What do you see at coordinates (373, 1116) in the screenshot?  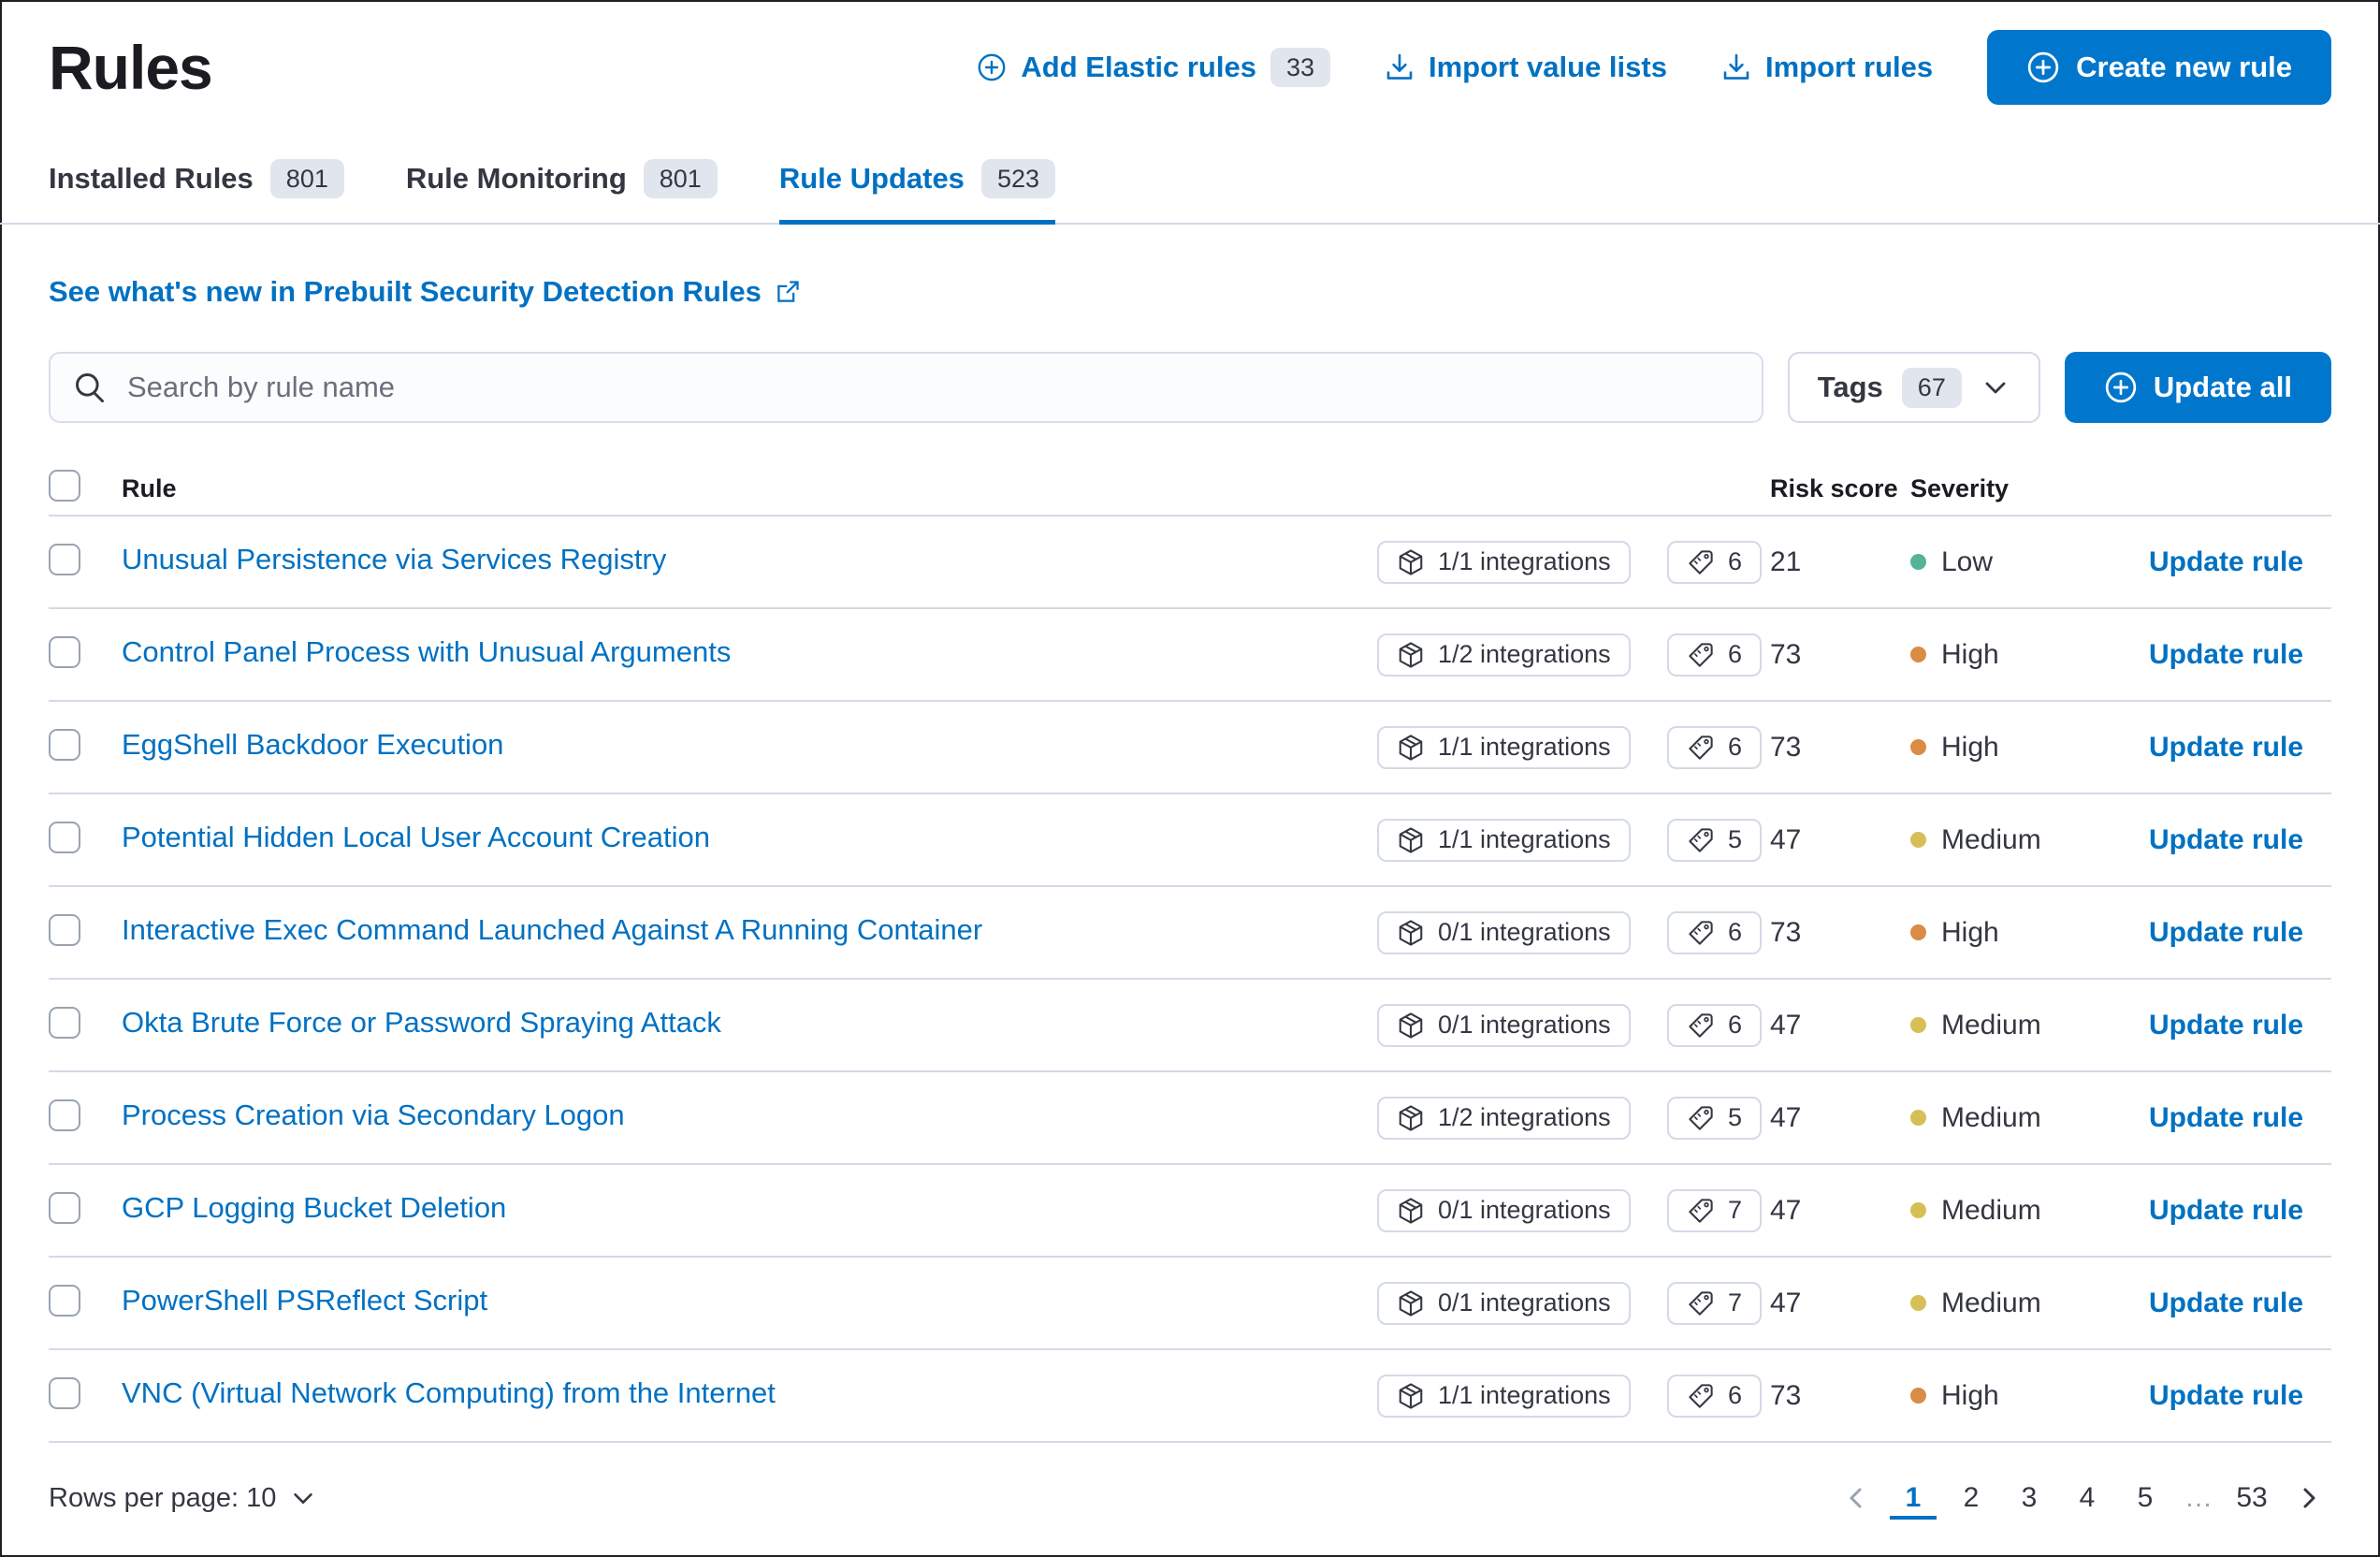 I see `rule-name-link: Process Creation via Secondary Logon` at bounding box center [373, 1116].